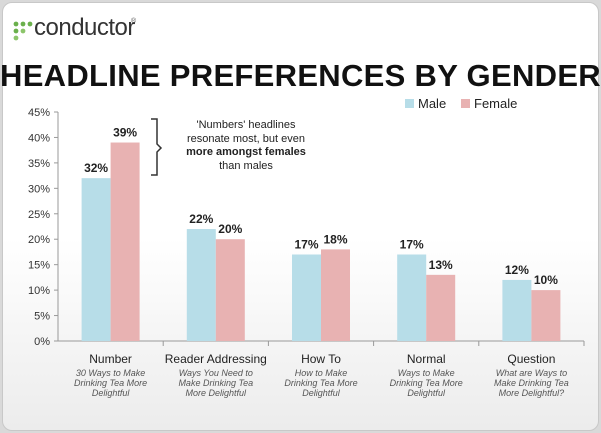  Describe the element at coordinates (39, 189) in the screenshot. I see `y-tick-label: 30%` at that location.